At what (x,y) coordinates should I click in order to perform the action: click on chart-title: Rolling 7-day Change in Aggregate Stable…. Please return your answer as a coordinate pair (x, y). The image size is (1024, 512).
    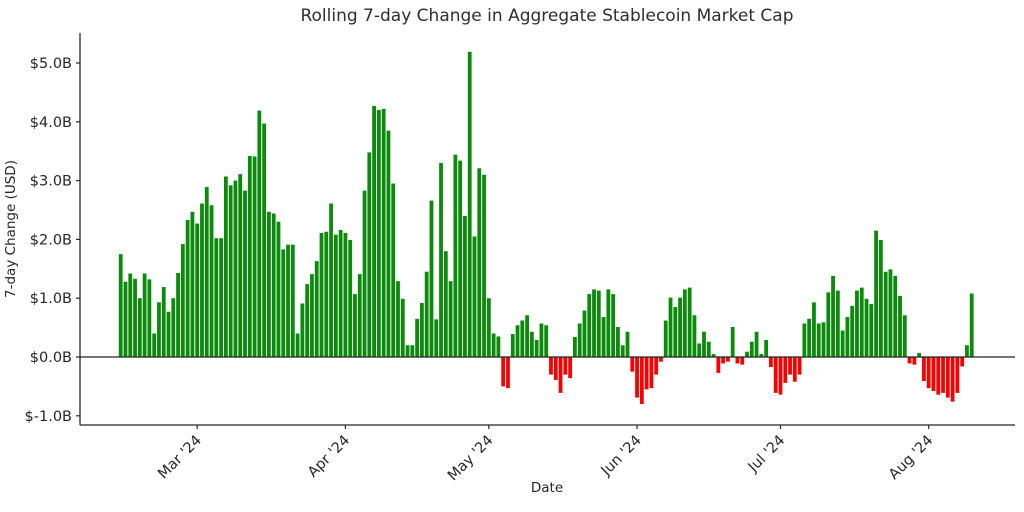
    Looking at the image, I should click on (546, 16).